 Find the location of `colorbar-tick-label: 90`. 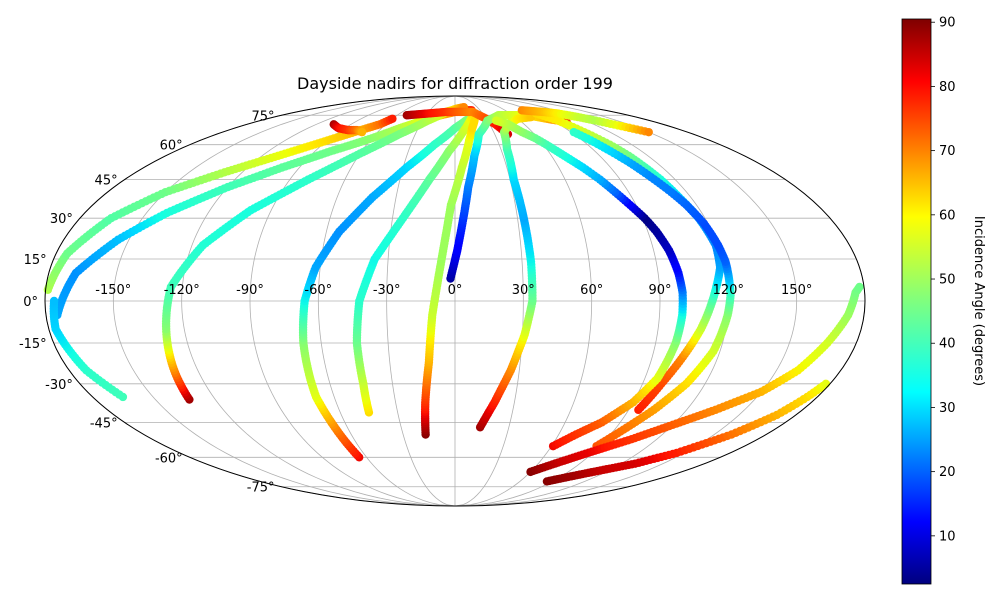

colorbar-tick-label: 90 is located at coordinates (947, 23).